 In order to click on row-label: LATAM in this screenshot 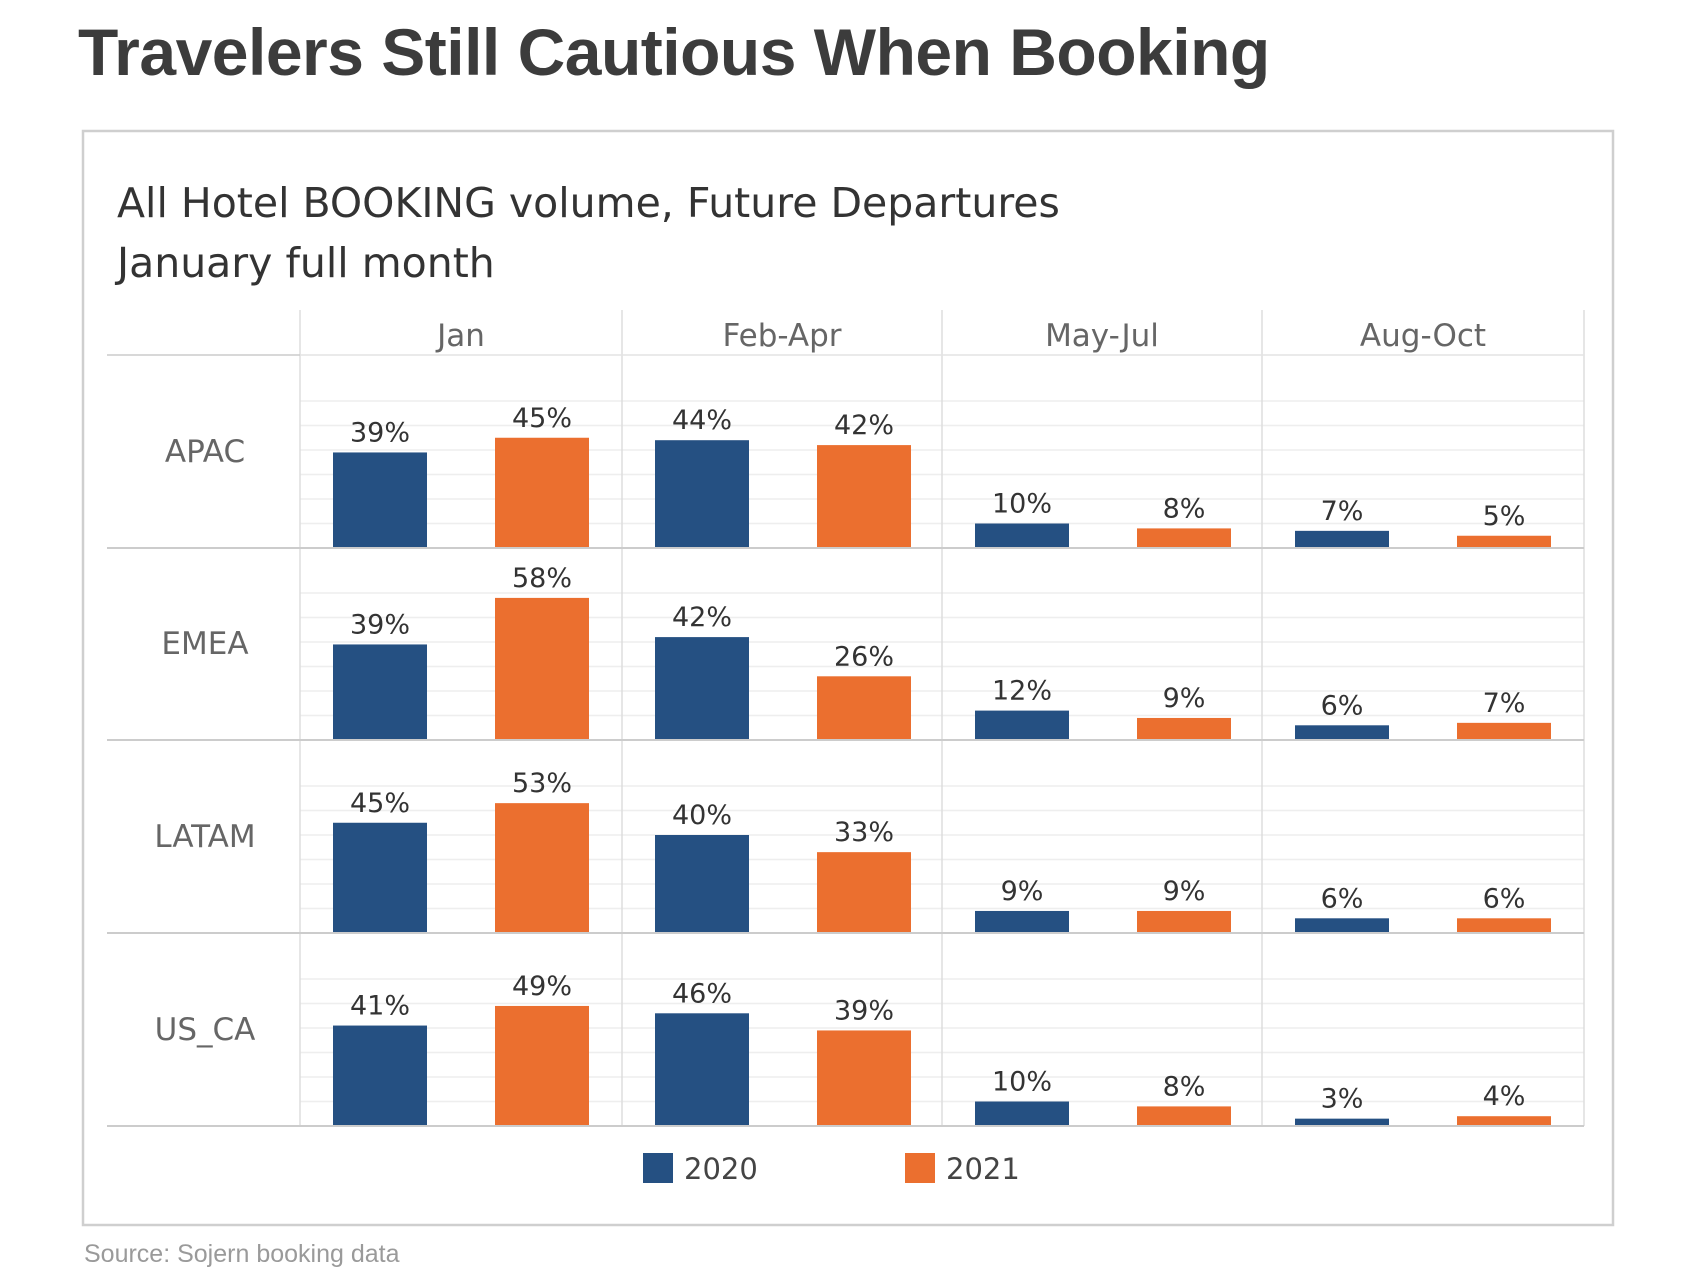, I will do `click(204, 837)`.